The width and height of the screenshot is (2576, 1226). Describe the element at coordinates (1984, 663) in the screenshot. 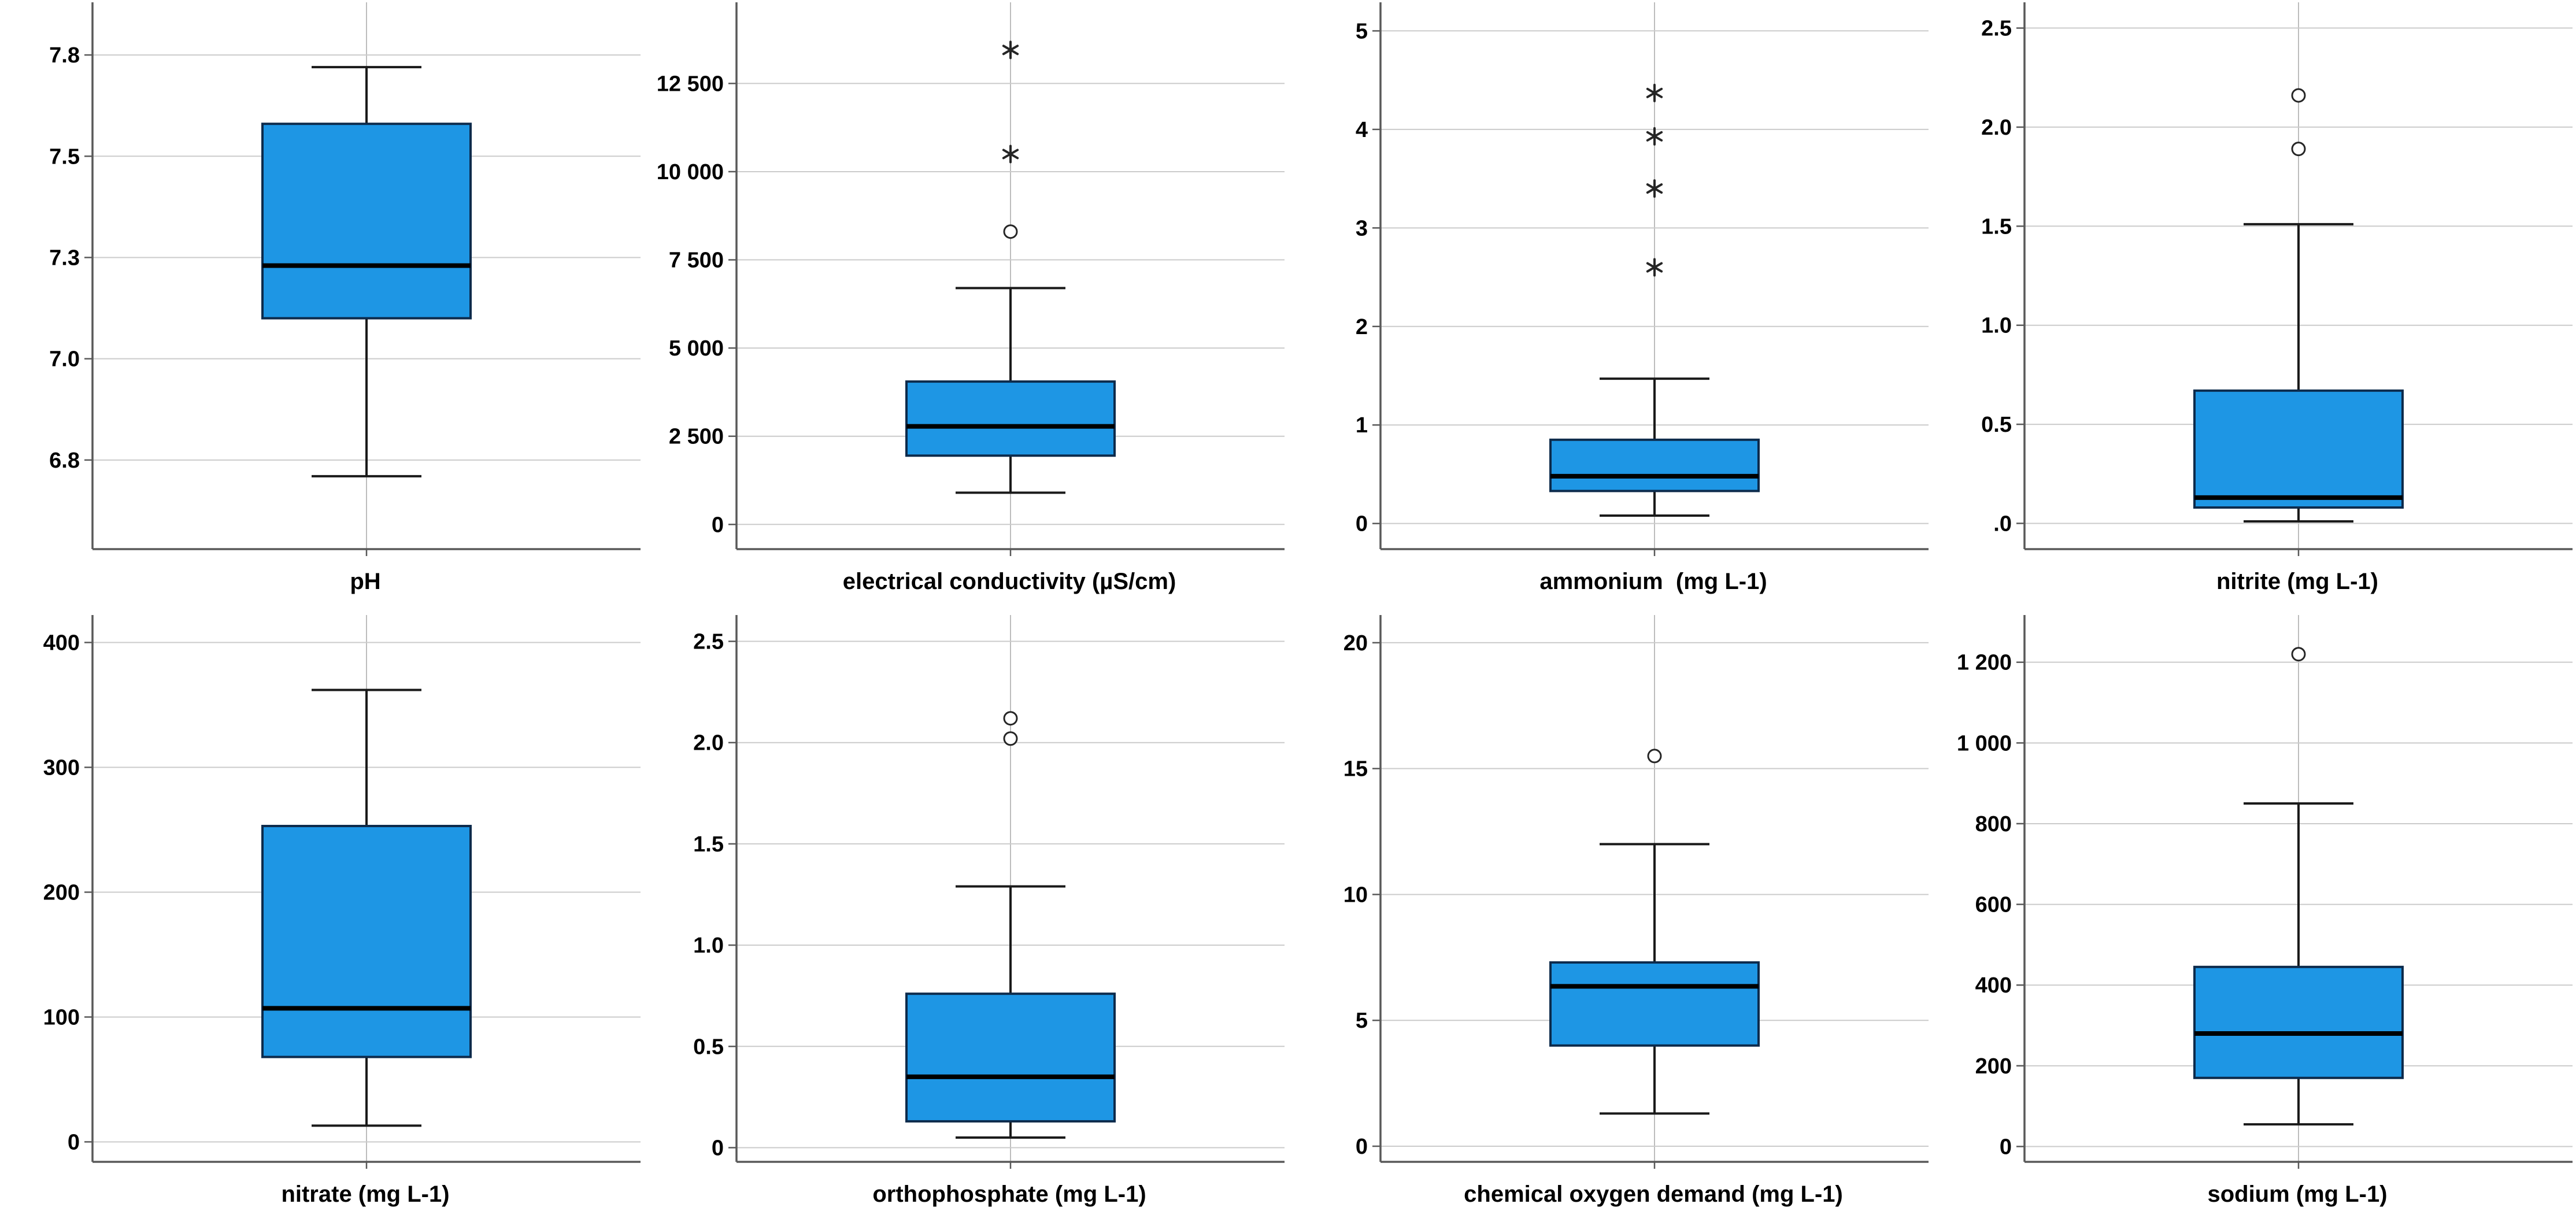

I see `y-tick-label: 1 200` at that location.